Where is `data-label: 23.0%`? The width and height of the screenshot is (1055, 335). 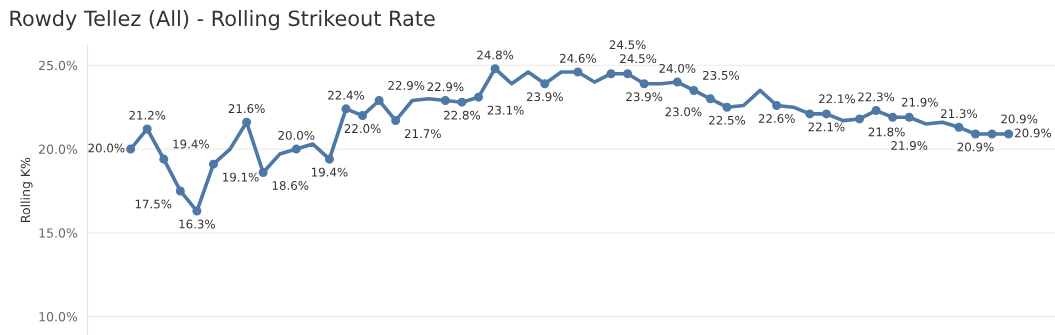
data-label: 23.0% is located at coordinates (683, 112).